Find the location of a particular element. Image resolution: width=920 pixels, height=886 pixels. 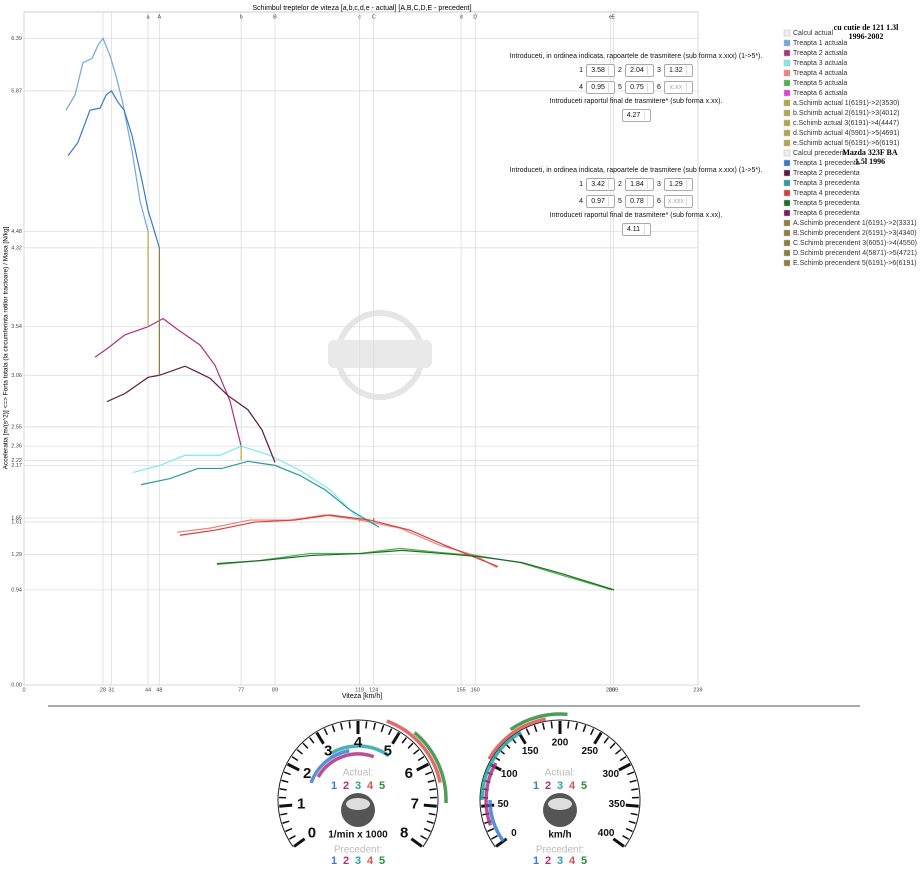

gauge-label: 400 is located at coordinates (606, 833).